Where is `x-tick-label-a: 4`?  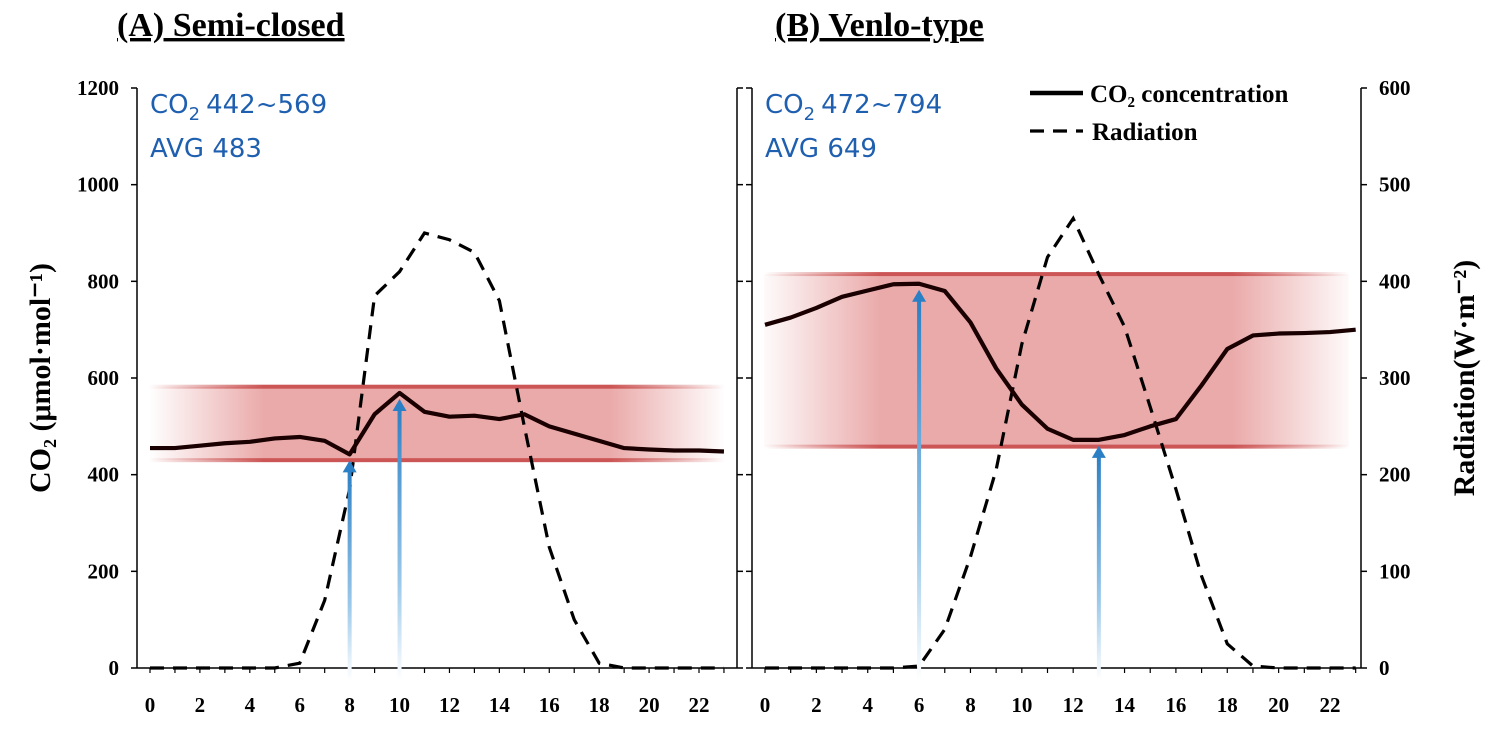
x-tick-label-a: 4 is located at coordinates (250, 705).